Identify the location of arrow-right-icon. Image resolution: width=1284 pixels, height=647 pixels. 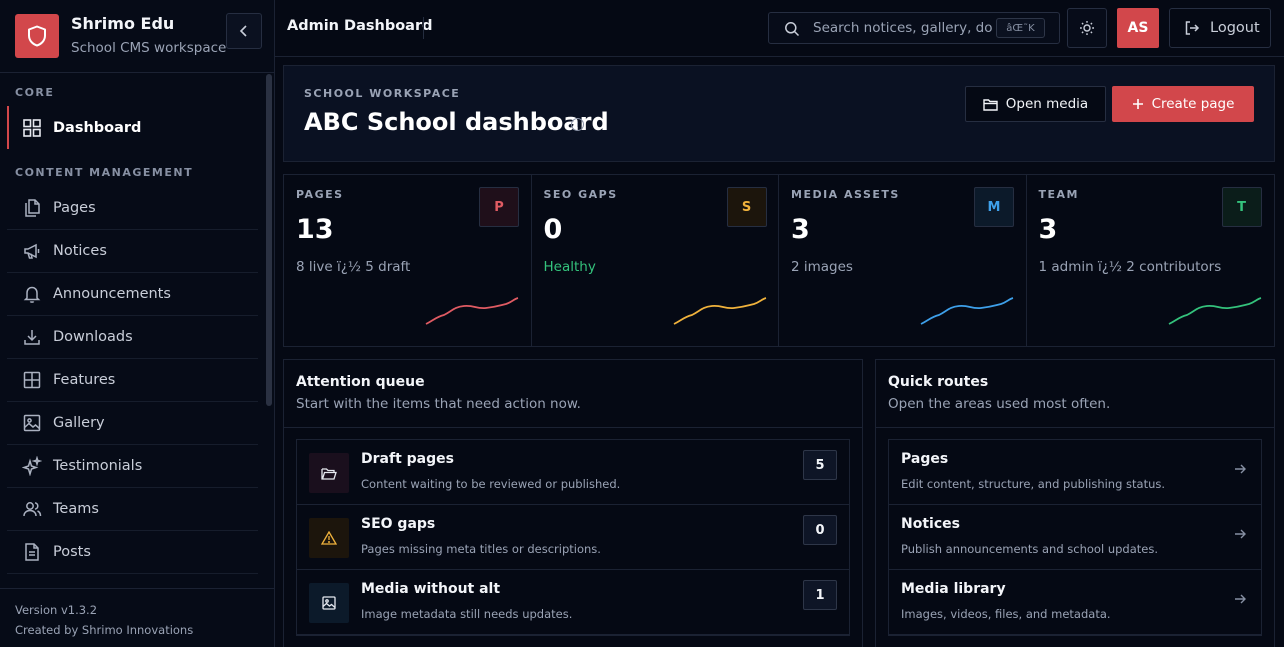
(1240, 599).